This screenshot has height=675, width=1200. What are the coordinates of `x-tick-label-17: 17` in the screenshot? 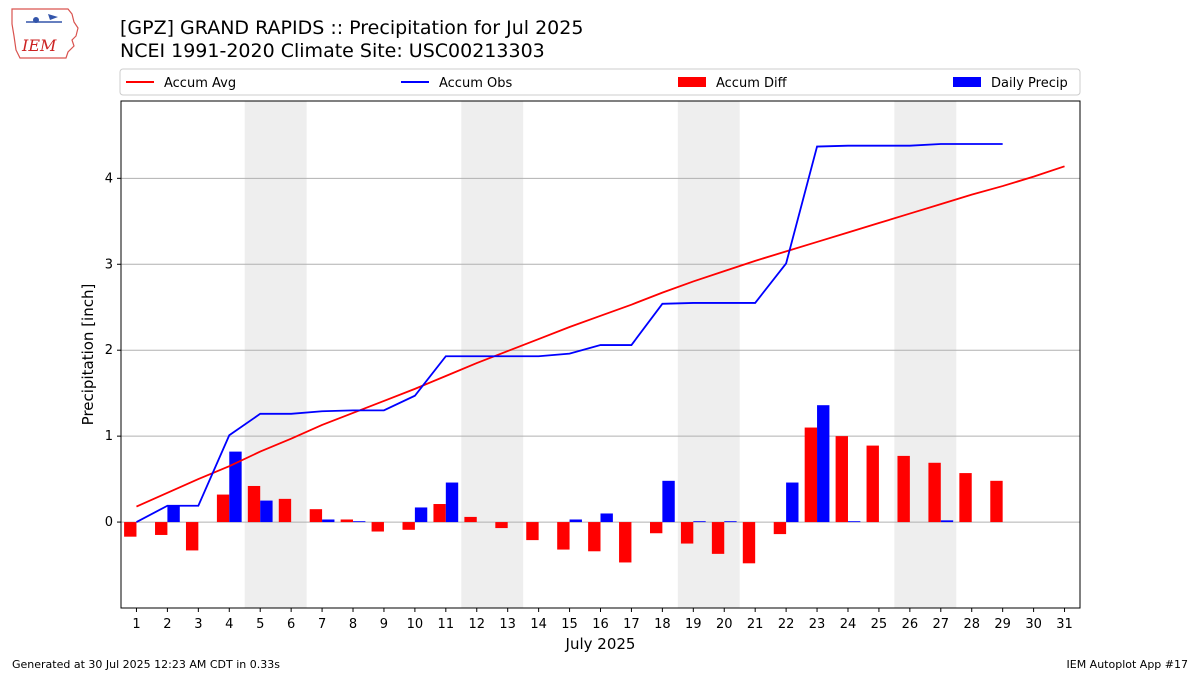 It's located at (631, 624).